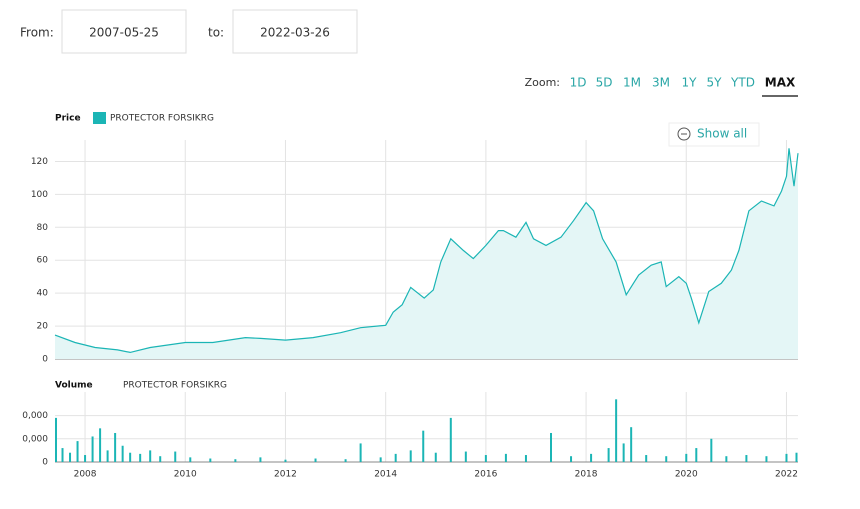  I want to click on from-input, so click(124, 31).